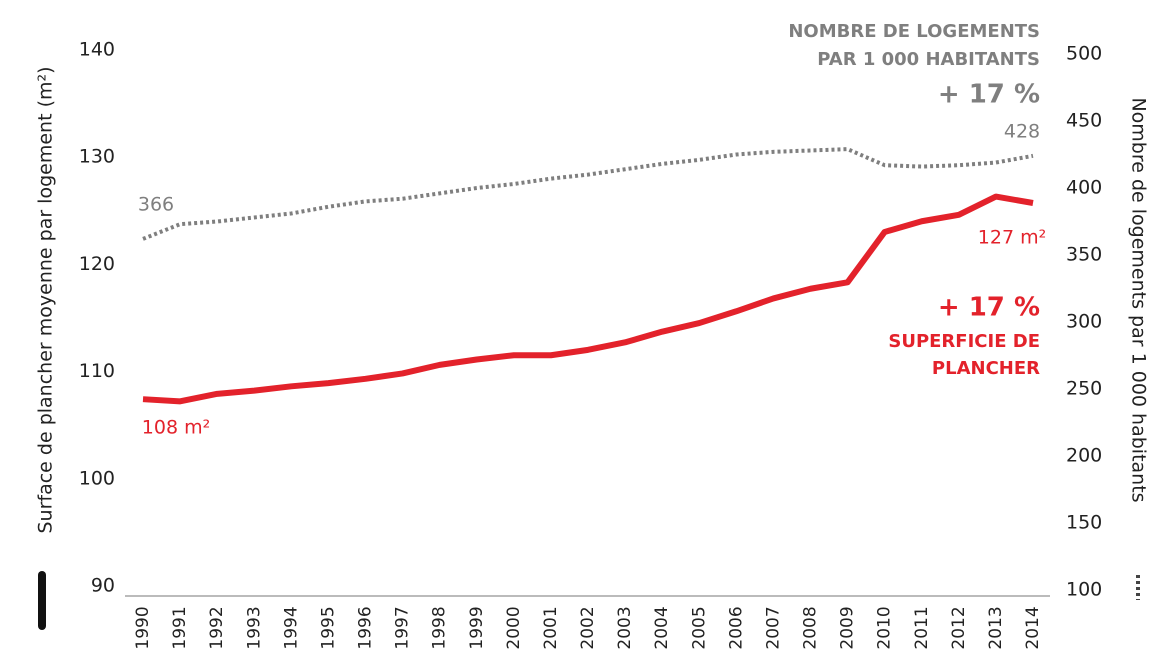  I want to click on x-tick-label: 1992, so click(217, 627).